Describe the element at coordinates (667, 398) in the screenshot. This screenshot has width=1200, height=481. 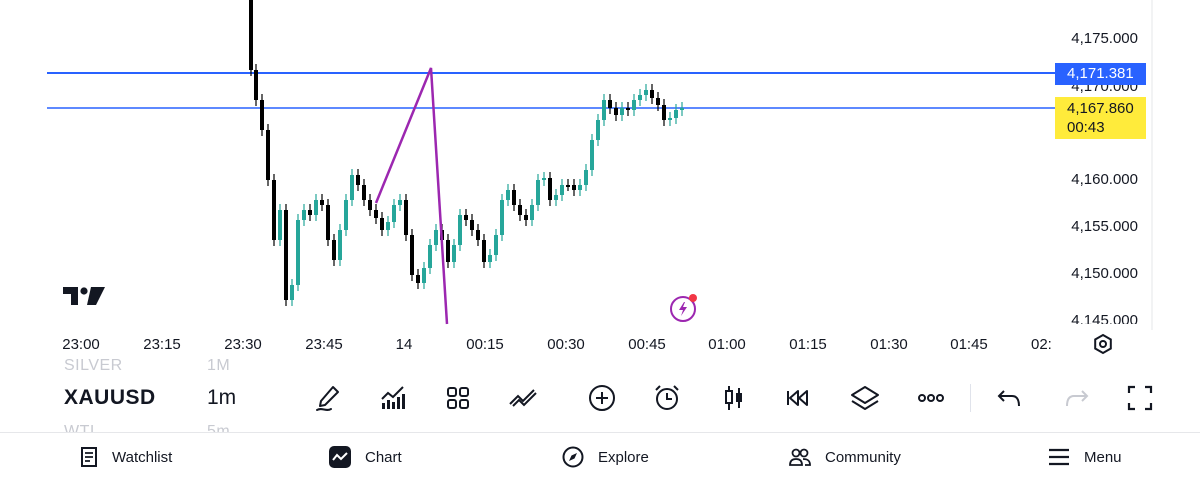
I see `alert-clock-icon` at that location.